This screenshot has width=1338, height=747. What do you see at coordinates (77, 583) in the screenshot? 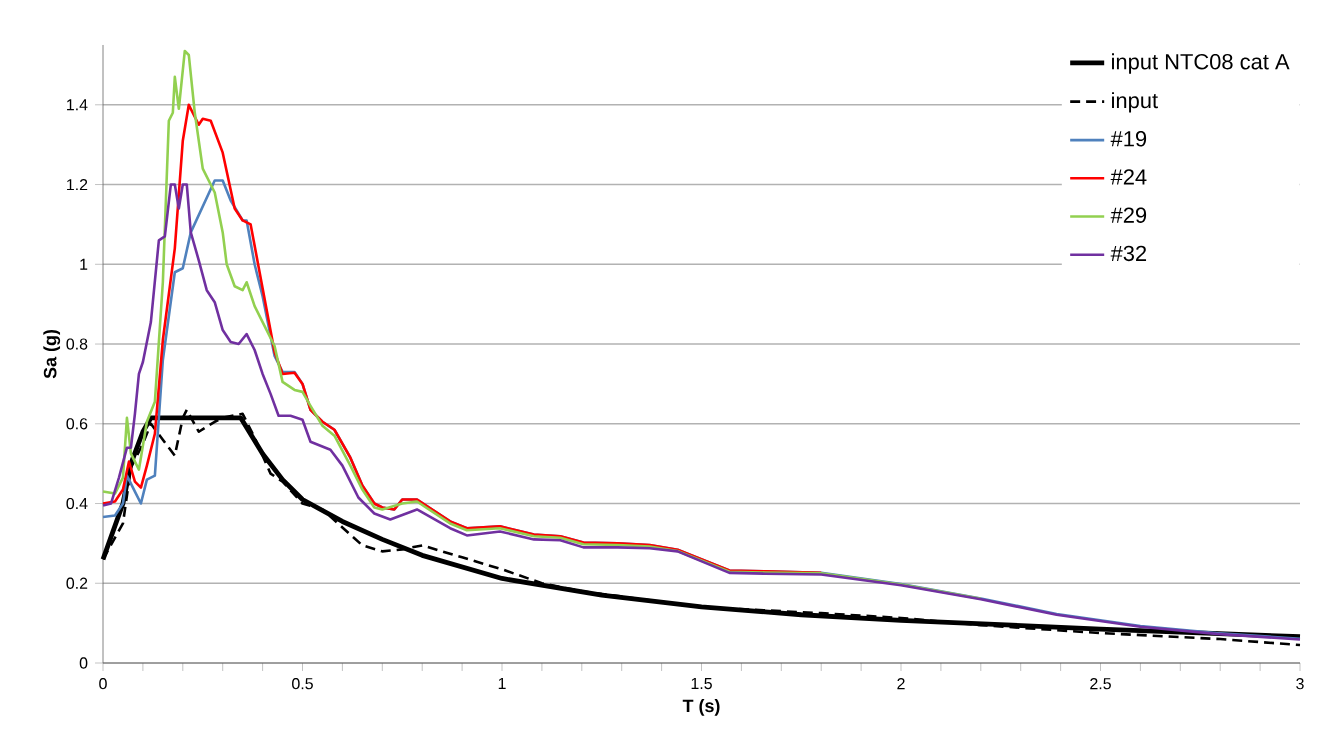
I see `y-tick-label: 0.2` at bounding box center [77, 583].